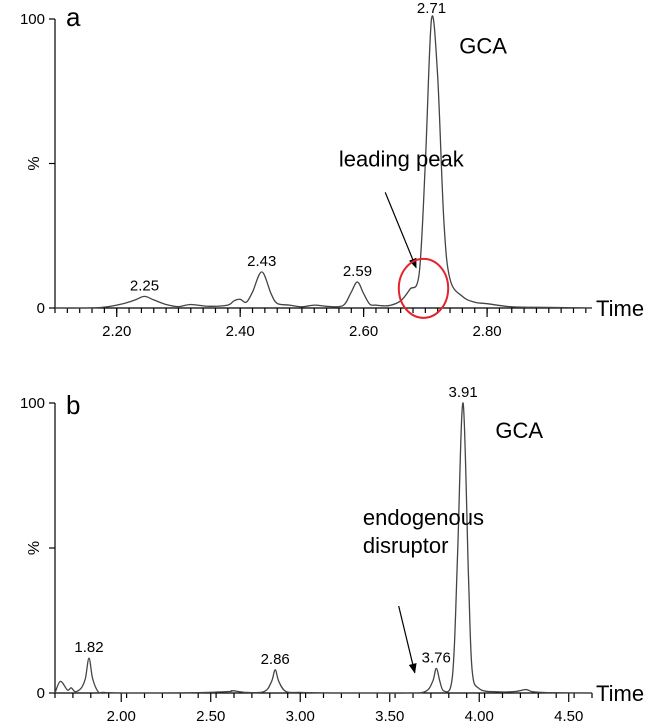 The image size is (645, 725). Describe the element at coordinates (73, 405) in the screenshot. I see `panel-label: b` at that location.